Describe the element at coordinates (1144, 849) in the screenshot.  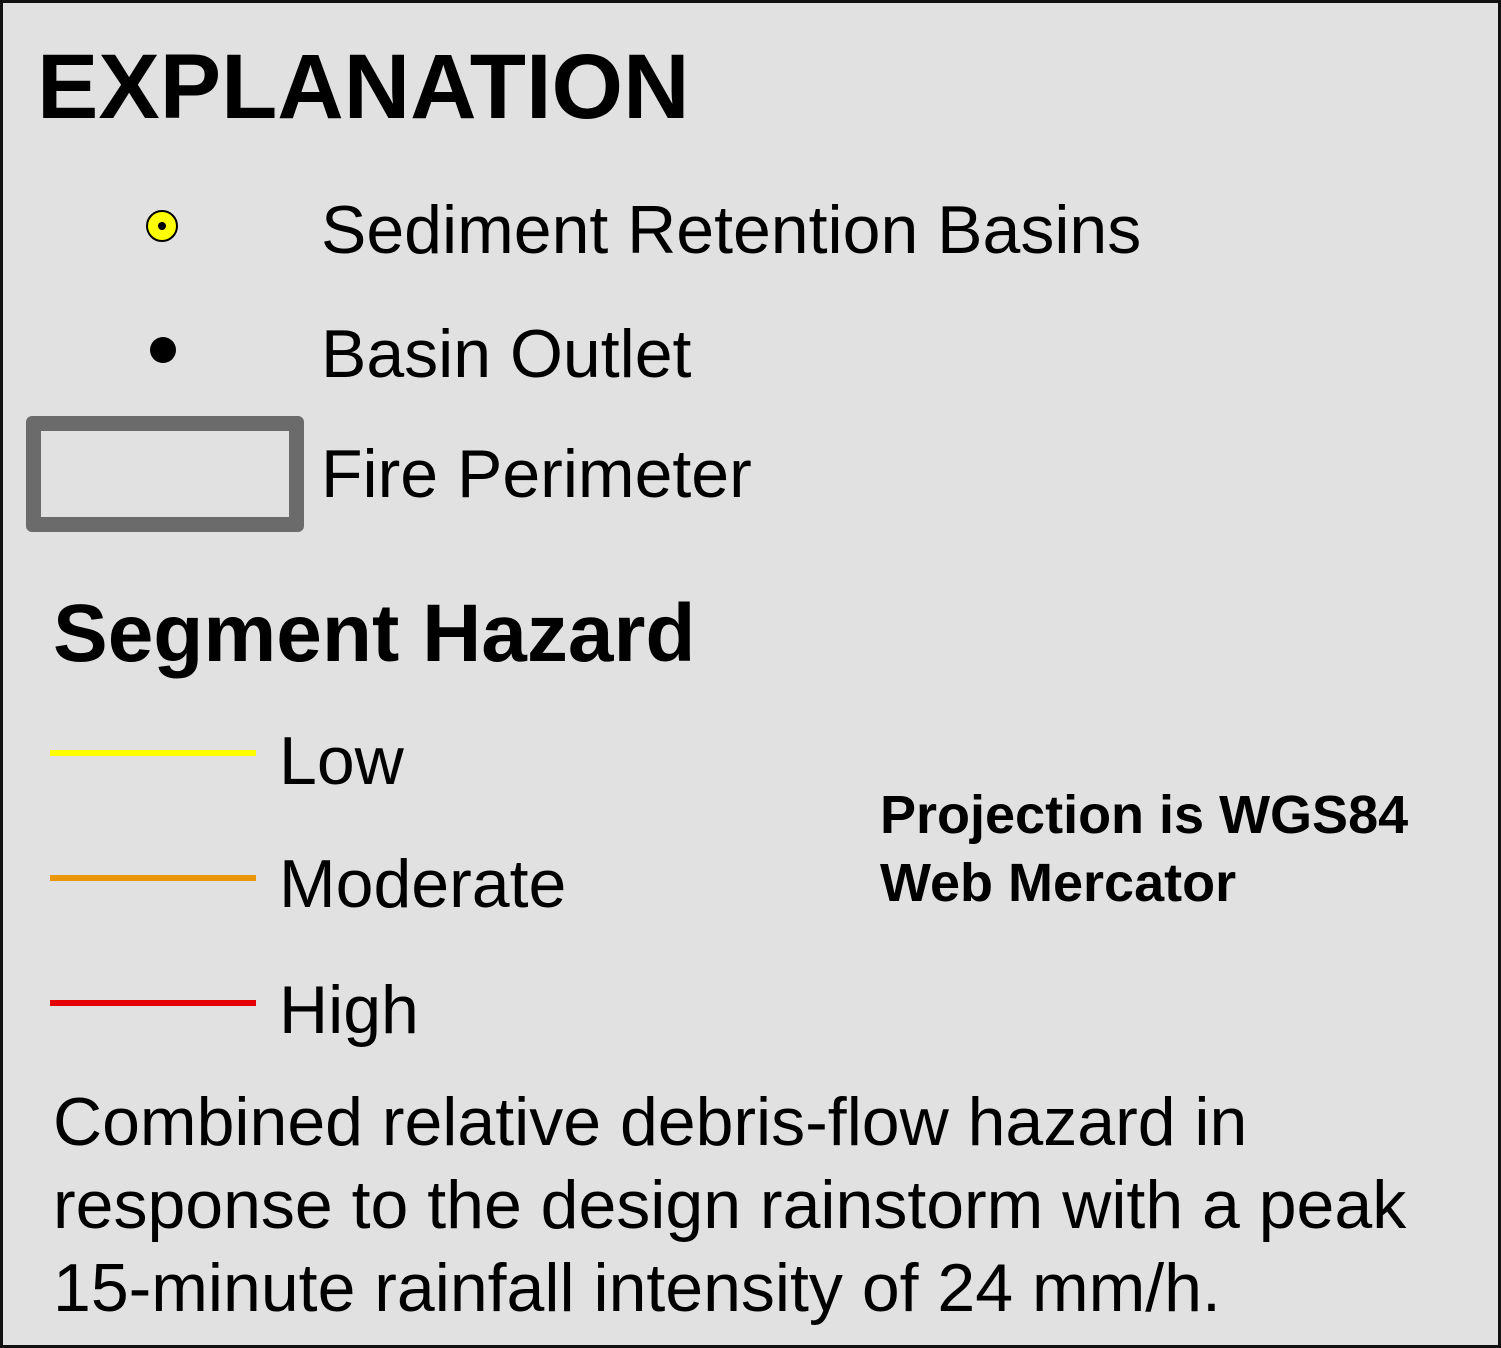
I see `projection-note: Projection is WGS84 Web Mercator` at that location.